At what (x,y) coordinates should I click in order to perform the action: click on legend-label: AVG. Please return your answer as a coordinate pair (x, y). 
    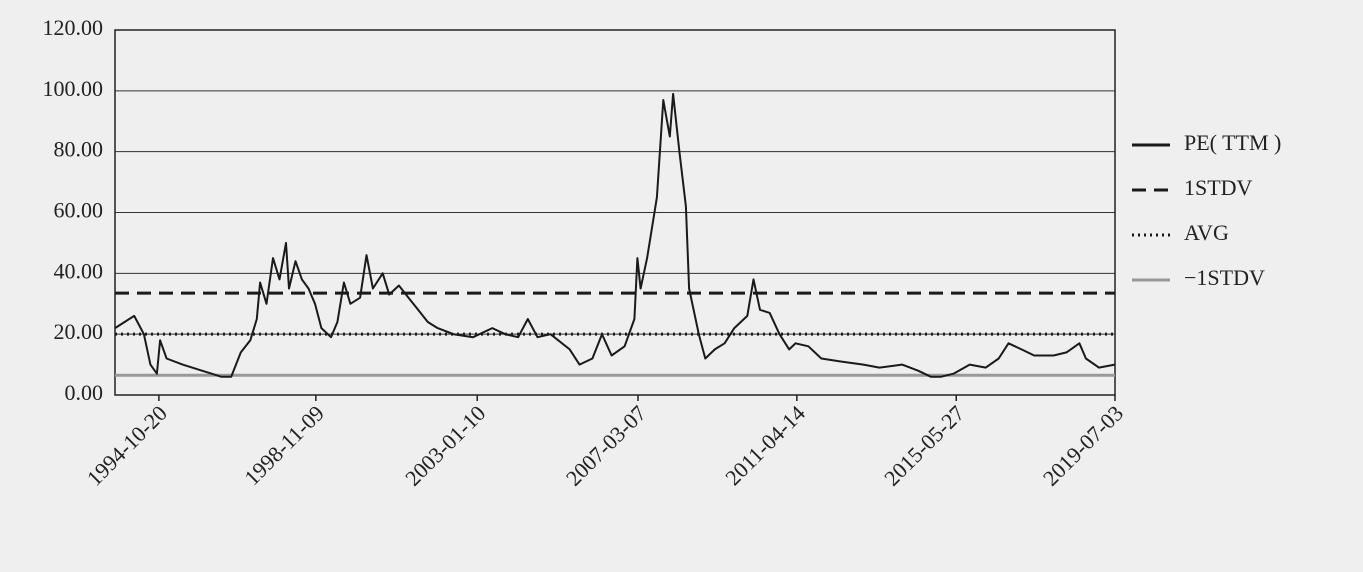
    Looking at the image, I should click on (1206, 232).